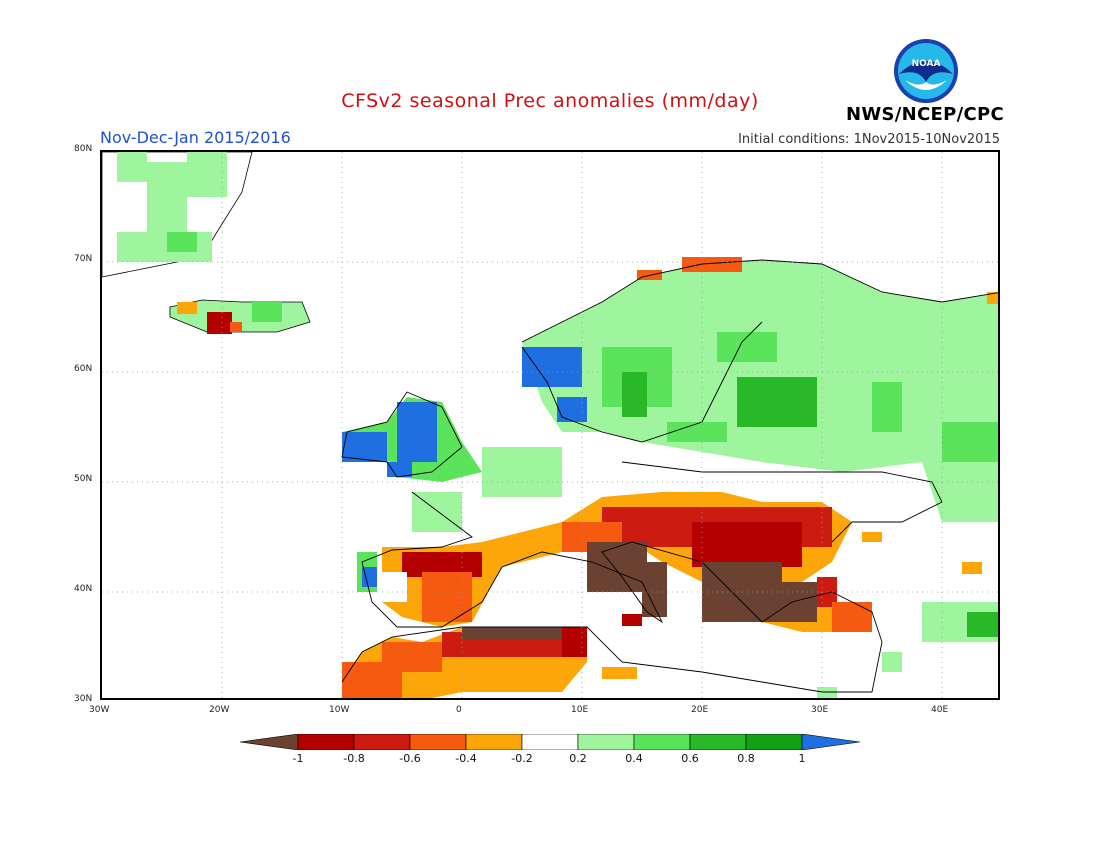 This screenshot has width=1100, height=850. What do you see at coordinates (926, 64) in the screenshot?
I see `logo-lettering: NOAA` at bounding box center [926, 64].